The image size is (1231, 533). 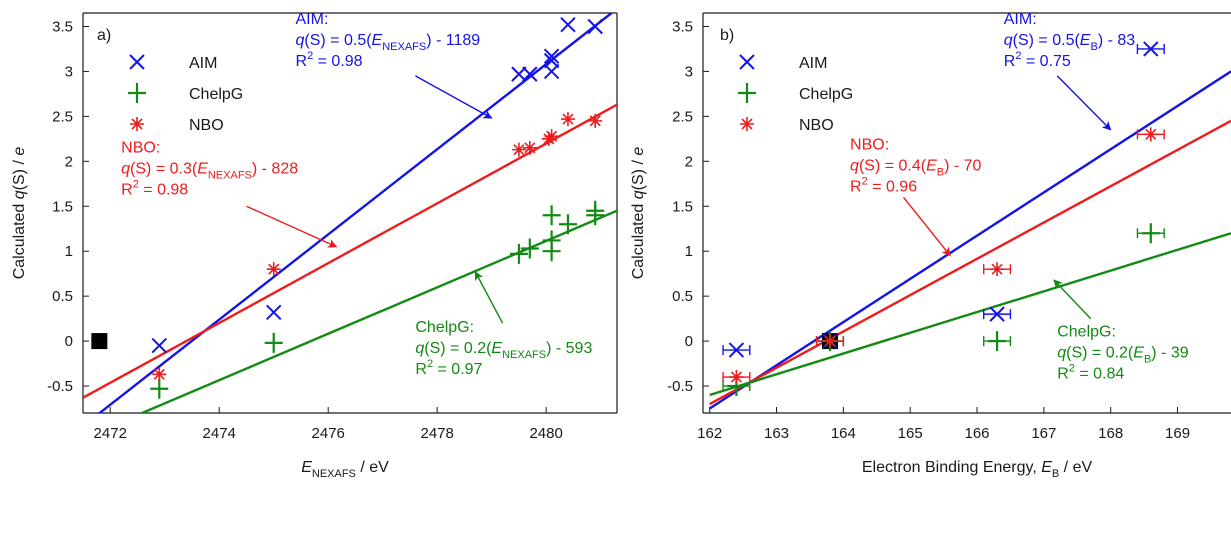 What do you see at coordinates (503, 350) in the screenshot?
I see `annotation-line-chelpg: q(S) = 0.2(ENEXAFS) - 593` at bounding box center [503, 350].